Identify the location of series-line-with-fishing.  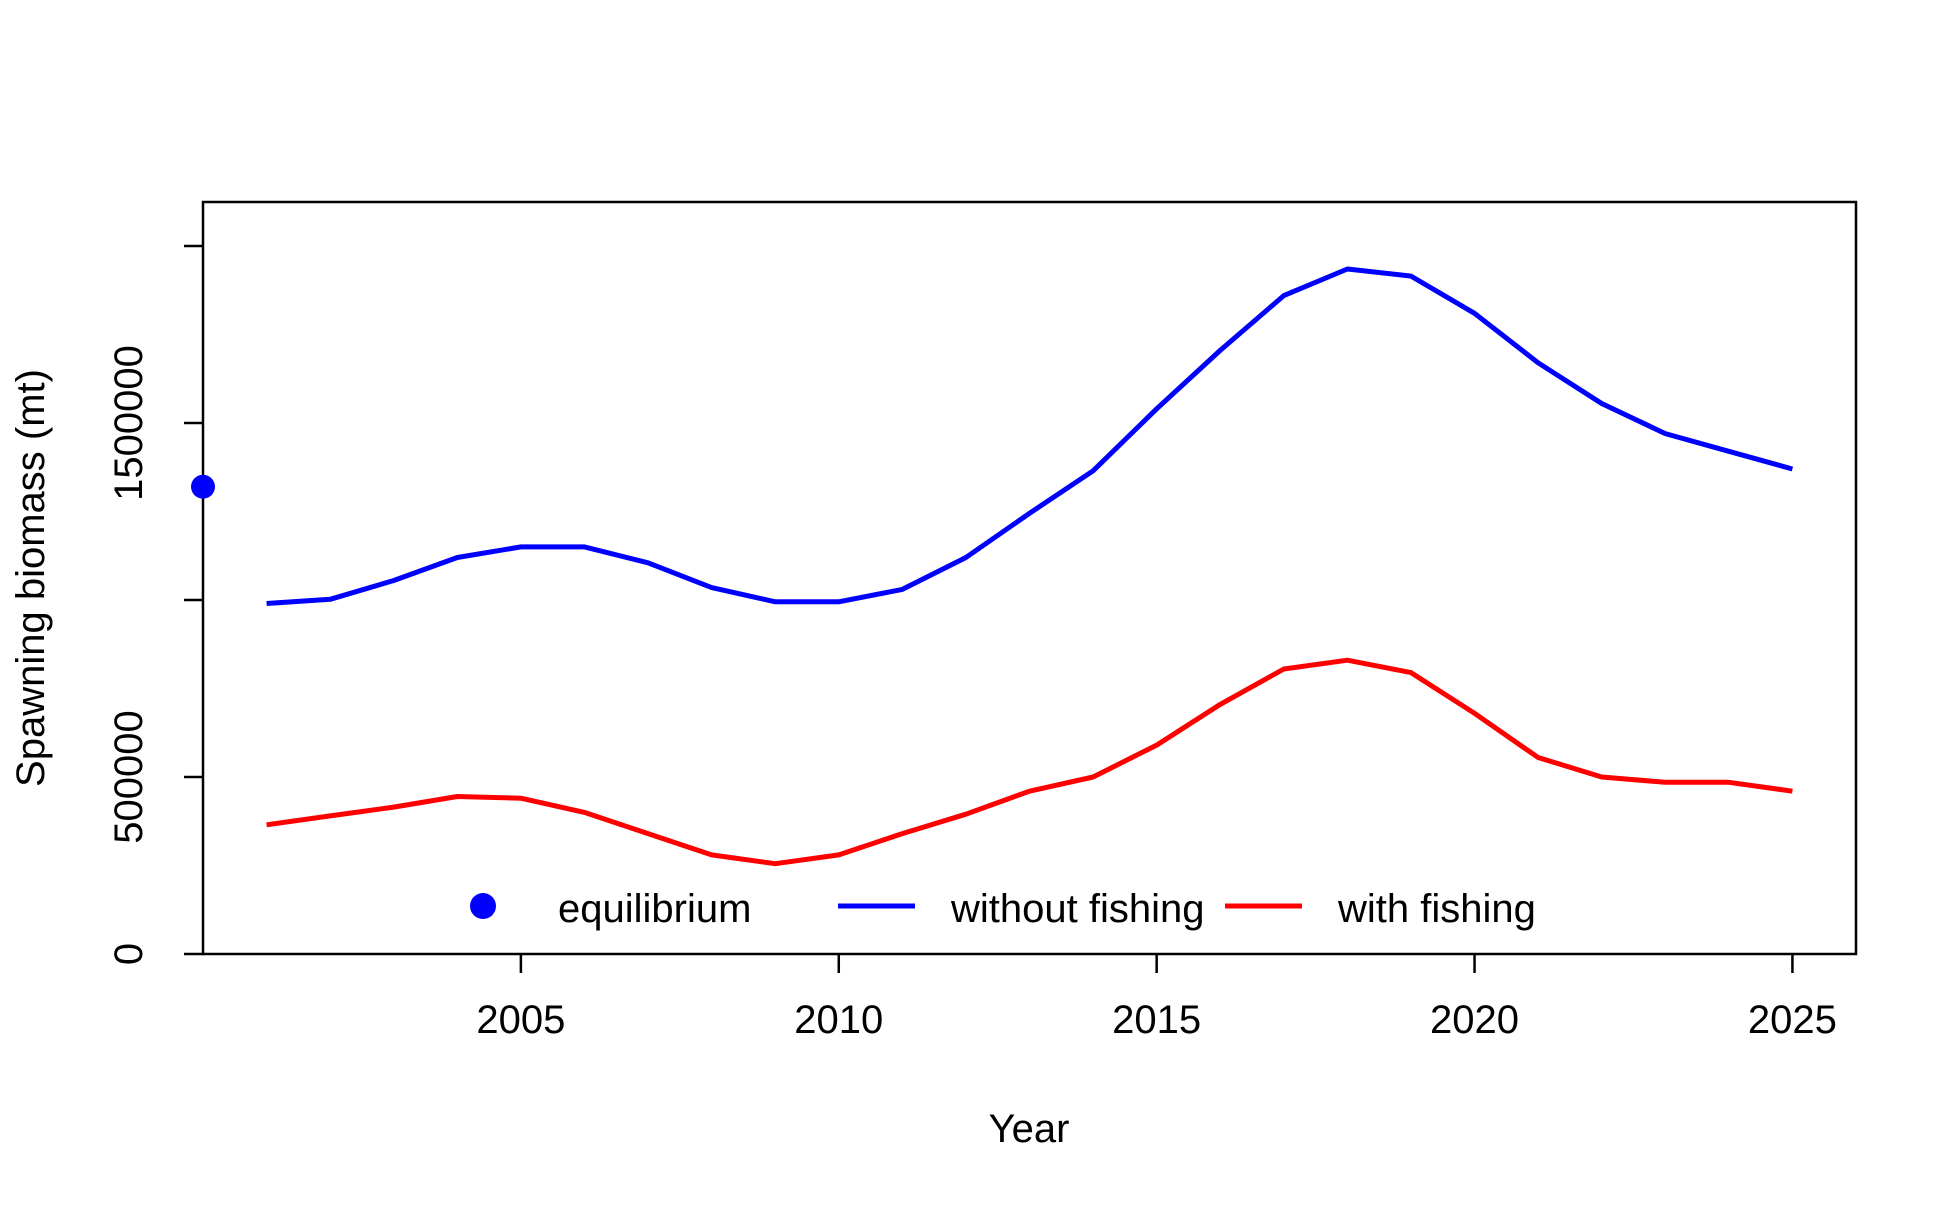
(1029, 762).